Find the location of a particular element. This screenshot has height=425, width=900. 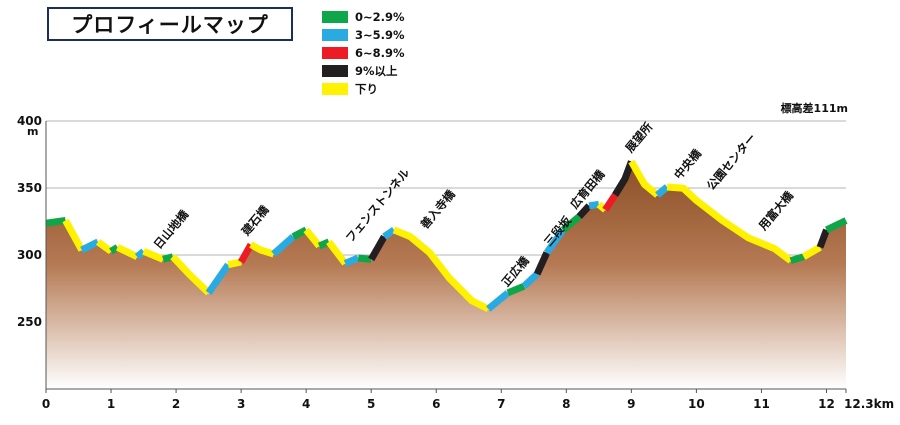

chart-title: プロフィールマップ is located at coordinates (170, 25).